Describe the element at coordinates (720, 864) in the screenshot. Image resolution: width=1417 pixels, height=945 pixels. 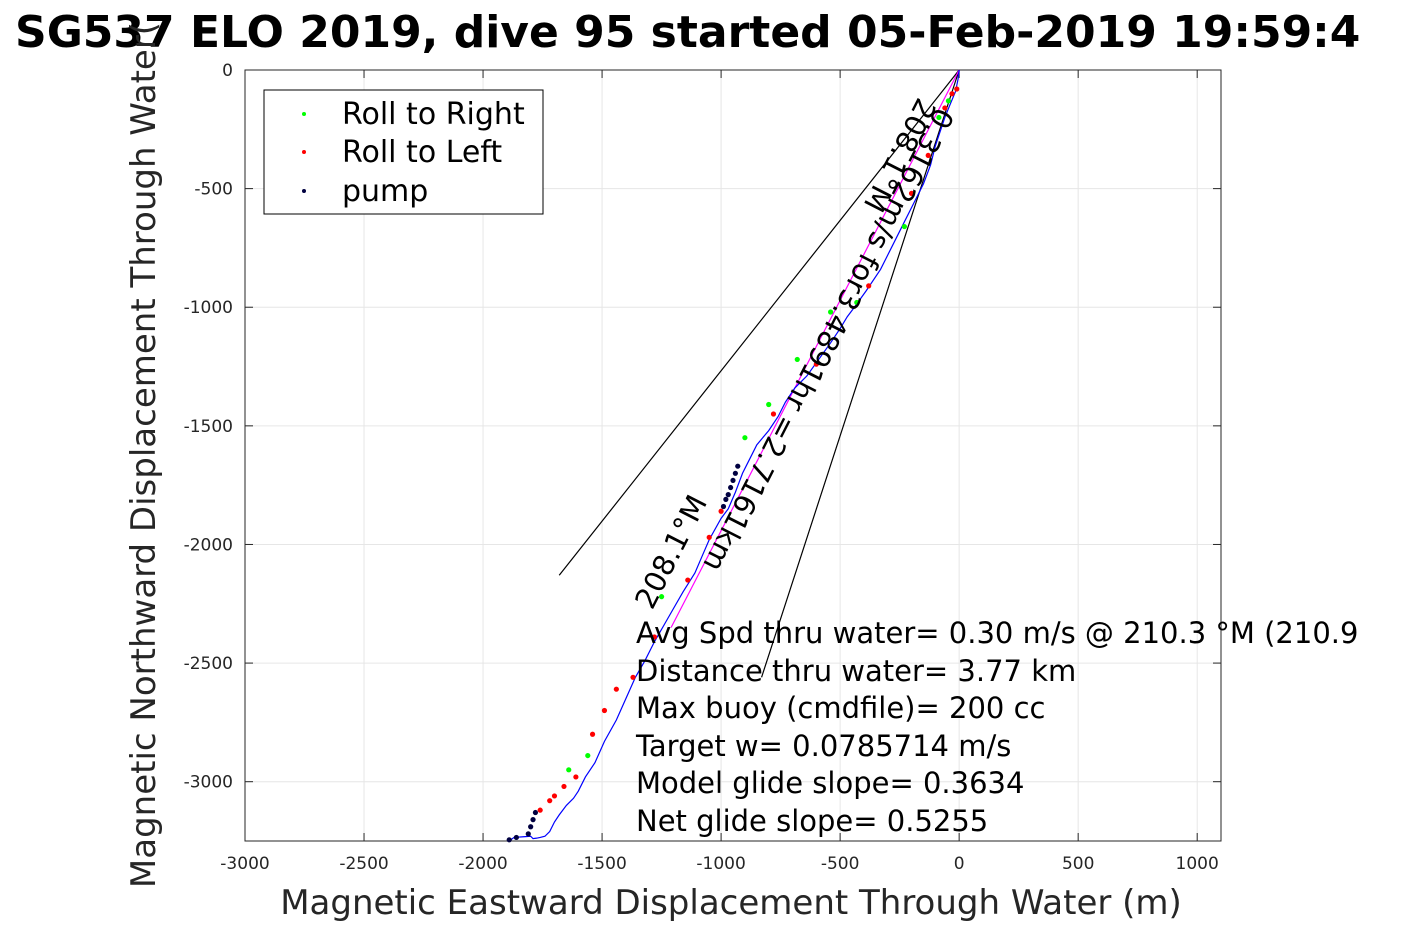
I see `x-tick-label: -1000` at that location.